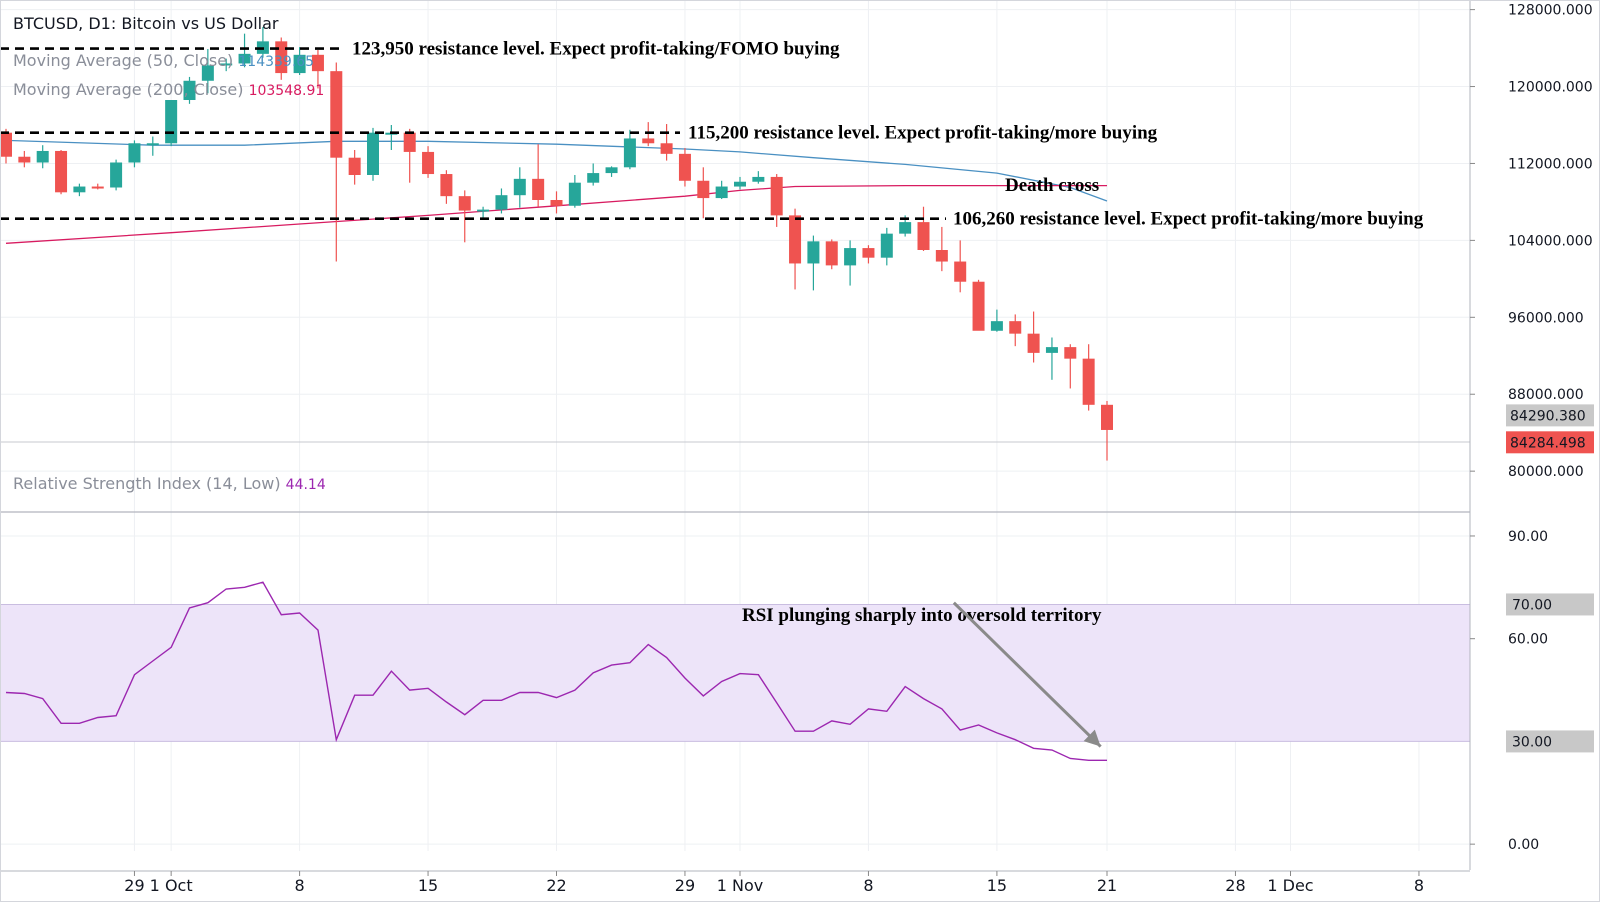 This screenshot has width=1600, height=902. Describe the element at coordinates (169, 483) in the screenshot. I see `rsi-legend: Relative Strength Index (14, Low) 44.14` at that location.